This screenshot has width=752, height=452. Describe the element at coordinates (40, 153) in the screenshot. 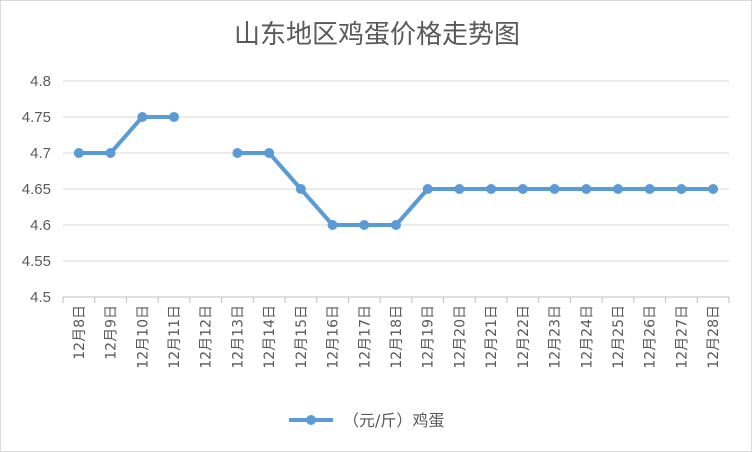

I see `y-tick-label: 4.7` at that location.